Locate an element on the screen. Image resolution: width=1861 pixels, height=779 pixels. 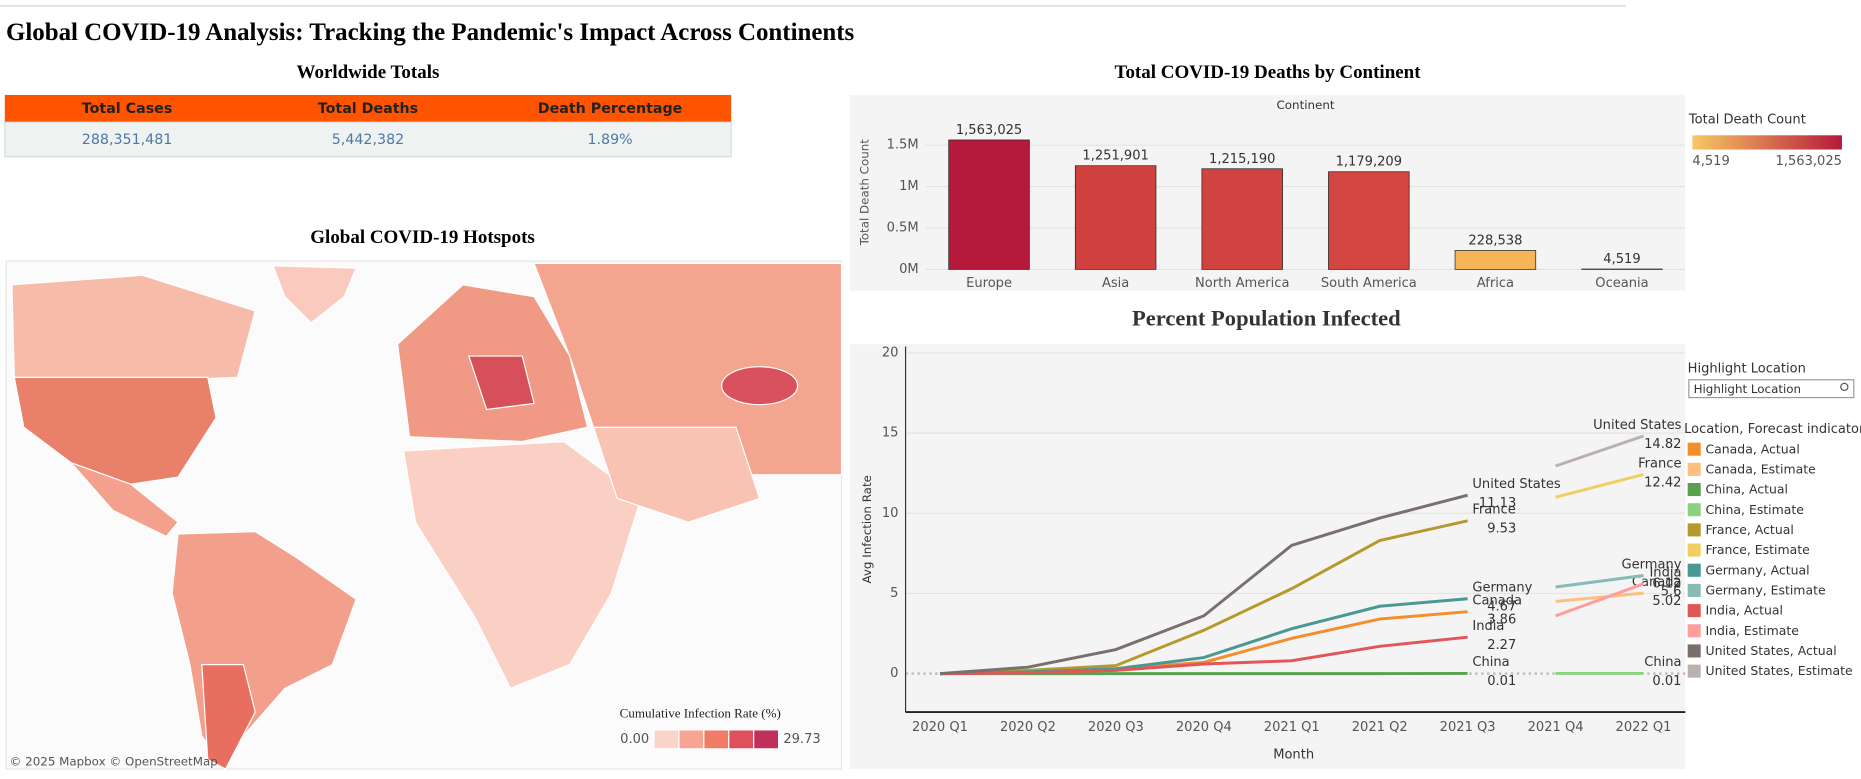
highlight-title: Highlight Location is located at coordinates (1747, 369).